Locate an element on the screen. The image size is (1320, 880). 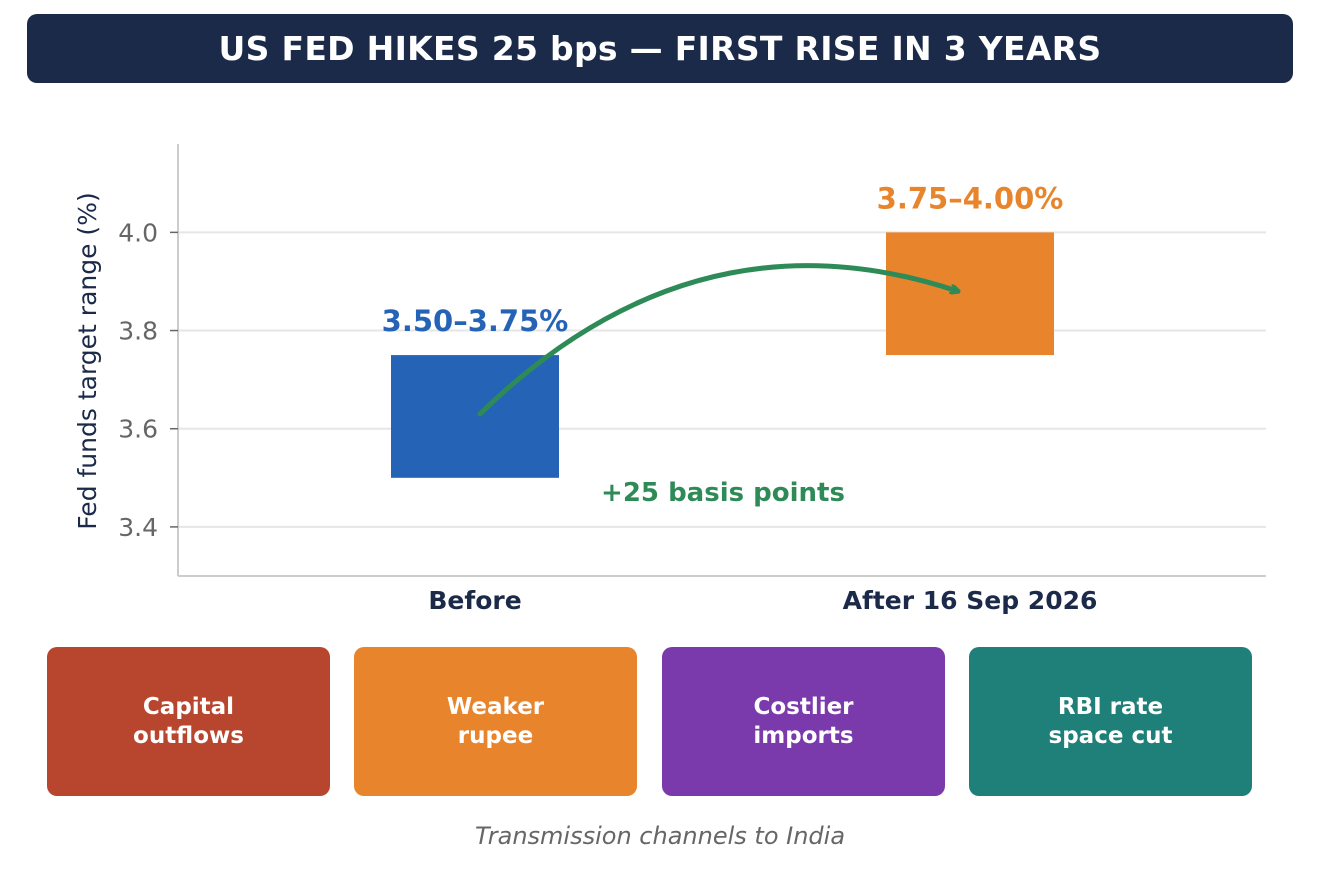
hike-arrow is located at coordinates (717, 340).